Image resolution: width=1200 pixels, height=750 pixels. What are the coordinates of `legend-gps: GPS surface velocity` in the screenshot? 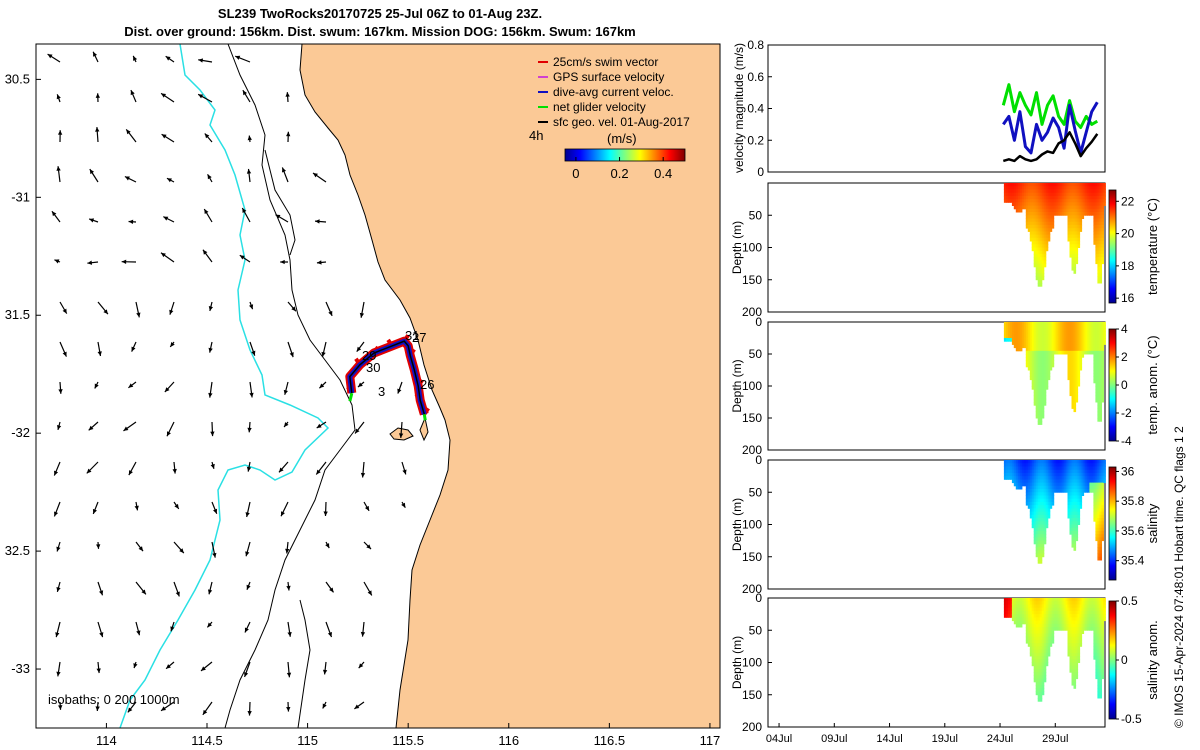 It's located at (608, 77).